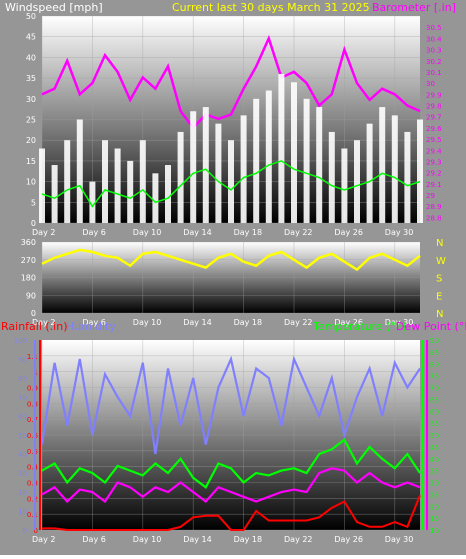 The width and height of the screenshot is (466, 559). Describe the element at coordinates (434, 39) in the screenshot. I see `barometer-tick-label: 30.4` at that location.